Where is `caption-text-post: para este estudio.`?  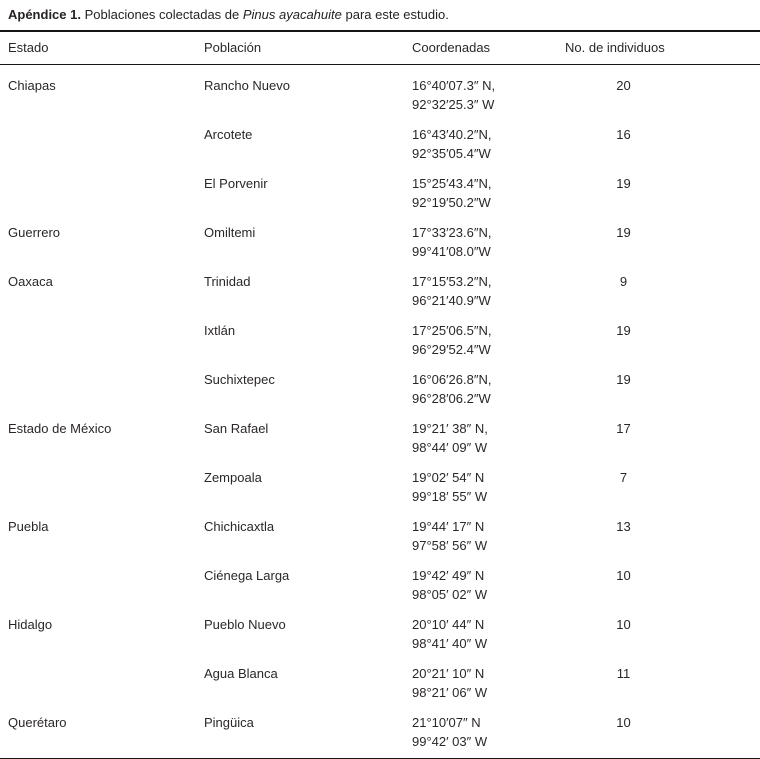
caption-text-post: para este estudio. is located at coordinates (395, 14).